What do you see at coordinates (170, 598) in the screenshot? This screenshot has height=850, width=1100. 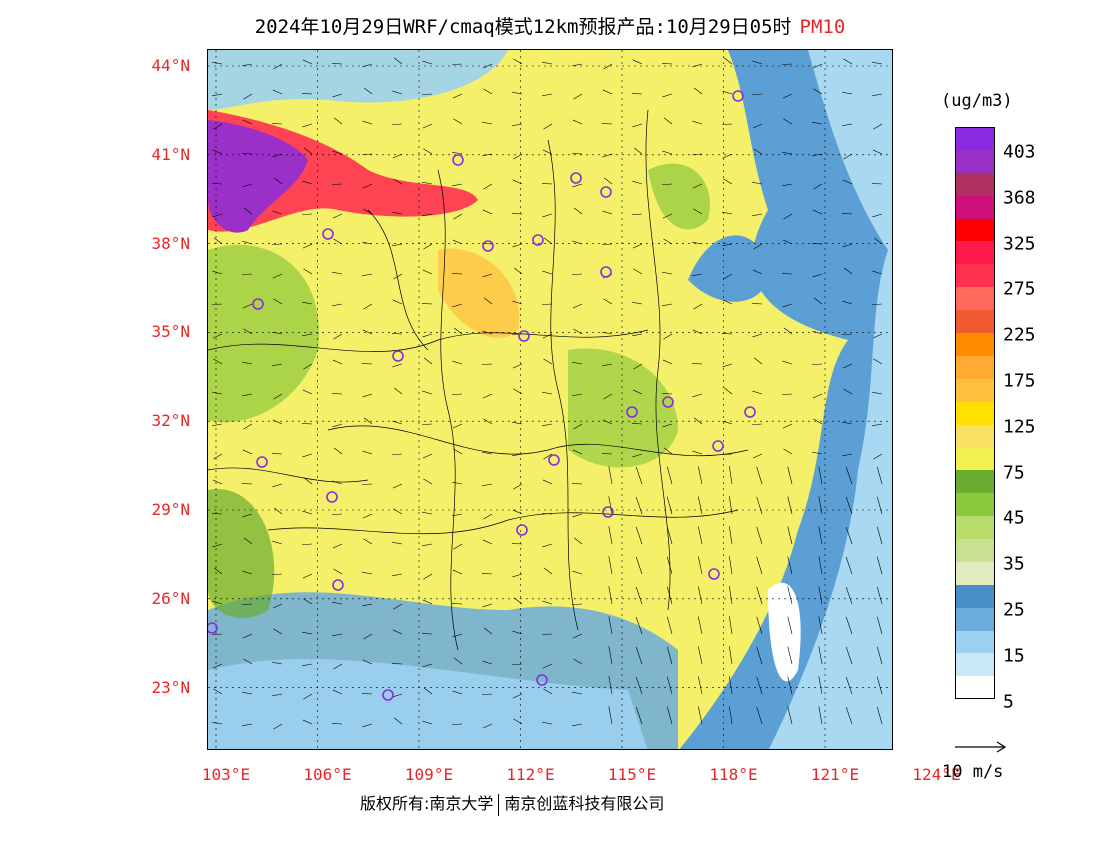 I see `lat-label: 26°N` at bounding box center [170, 598].